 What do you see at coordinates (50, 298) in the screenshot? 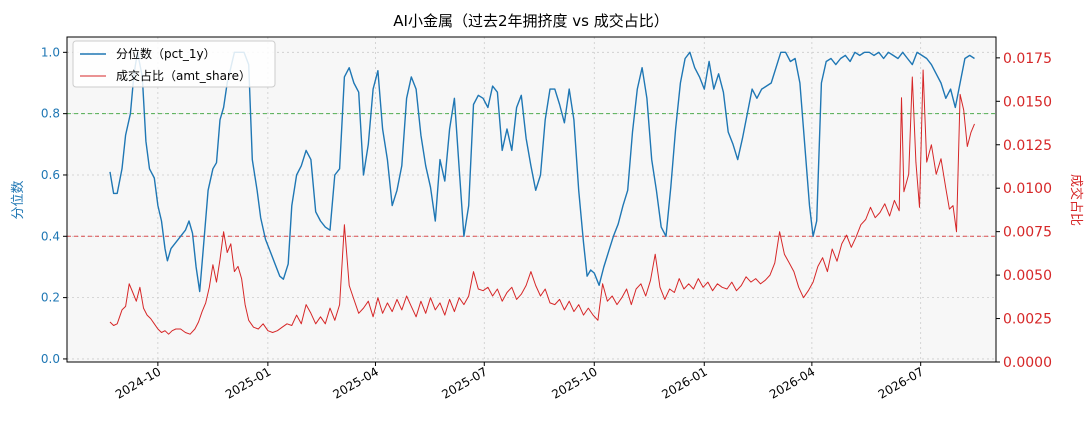
I see `y-left-tick-label: 0.2` at bounding box center [50, 298].